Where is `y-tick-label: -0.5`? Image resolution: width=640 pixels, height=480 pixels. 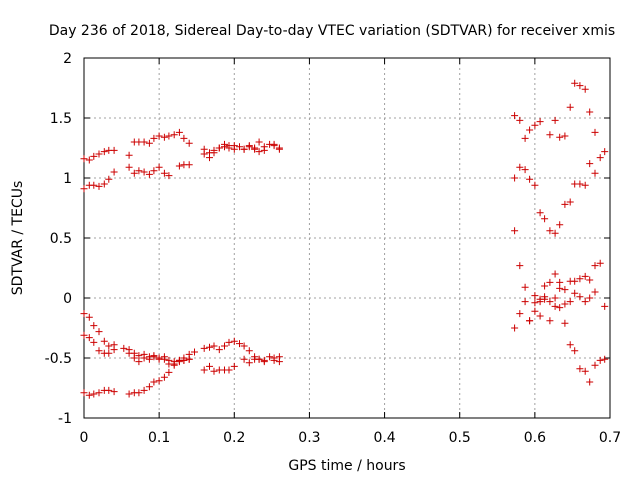 y-tick-label: -0.5 is located at coordinates (58, 359).